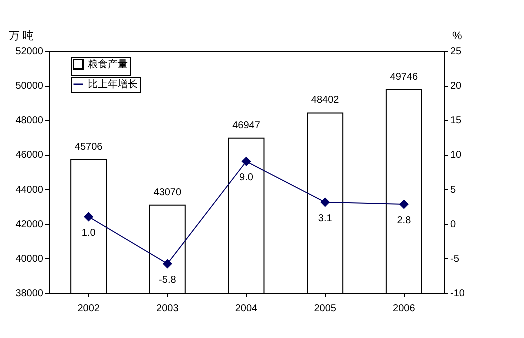  I want to click on y2-tick-label: -10, so click(458, 294).